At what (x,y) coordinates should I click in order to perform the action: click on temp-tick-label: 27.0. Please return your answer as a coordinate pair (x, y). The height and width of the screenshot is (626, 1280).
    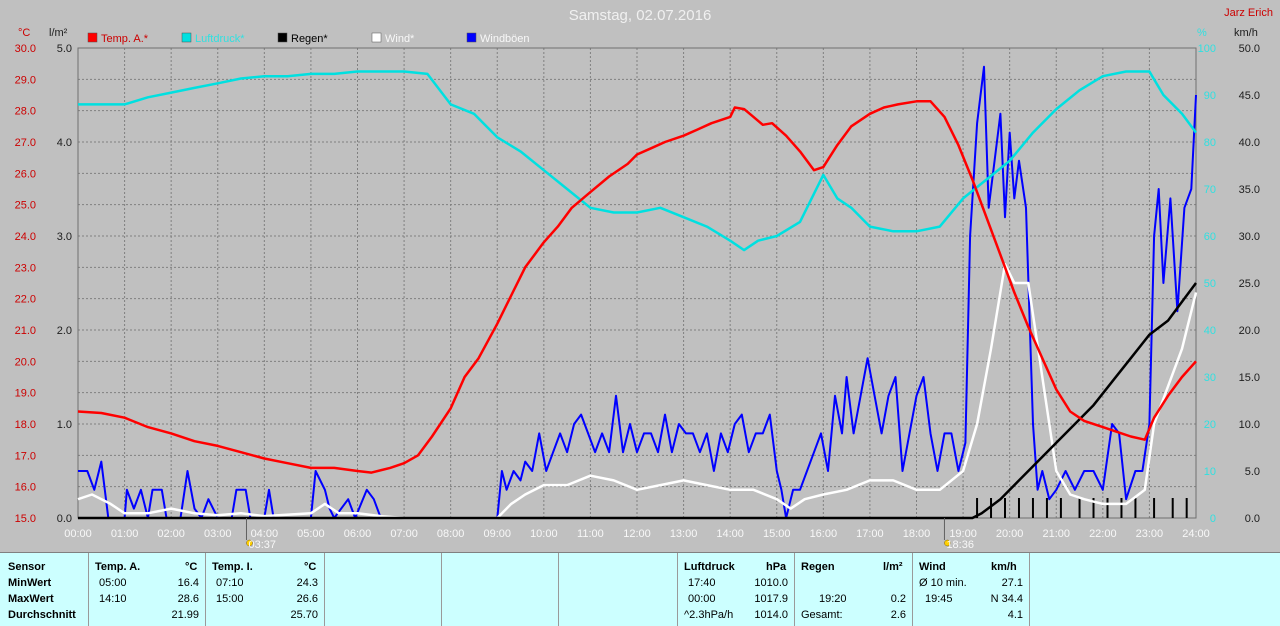
    Looking at the image, I should click on (25, 143).